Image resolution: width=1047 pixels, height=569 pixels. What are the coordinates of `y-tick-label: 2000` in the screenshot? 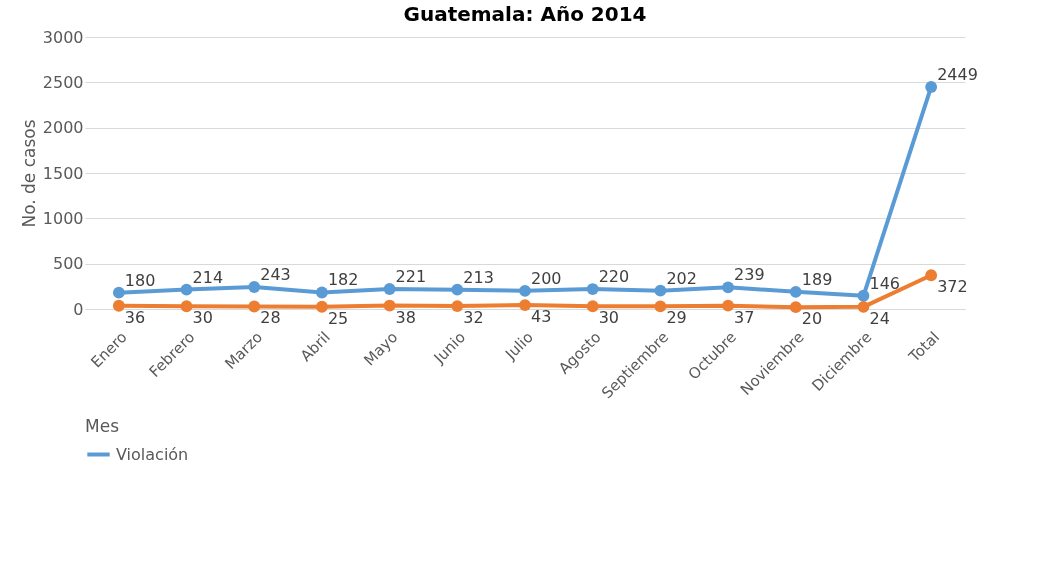 It's located at (63, 128).